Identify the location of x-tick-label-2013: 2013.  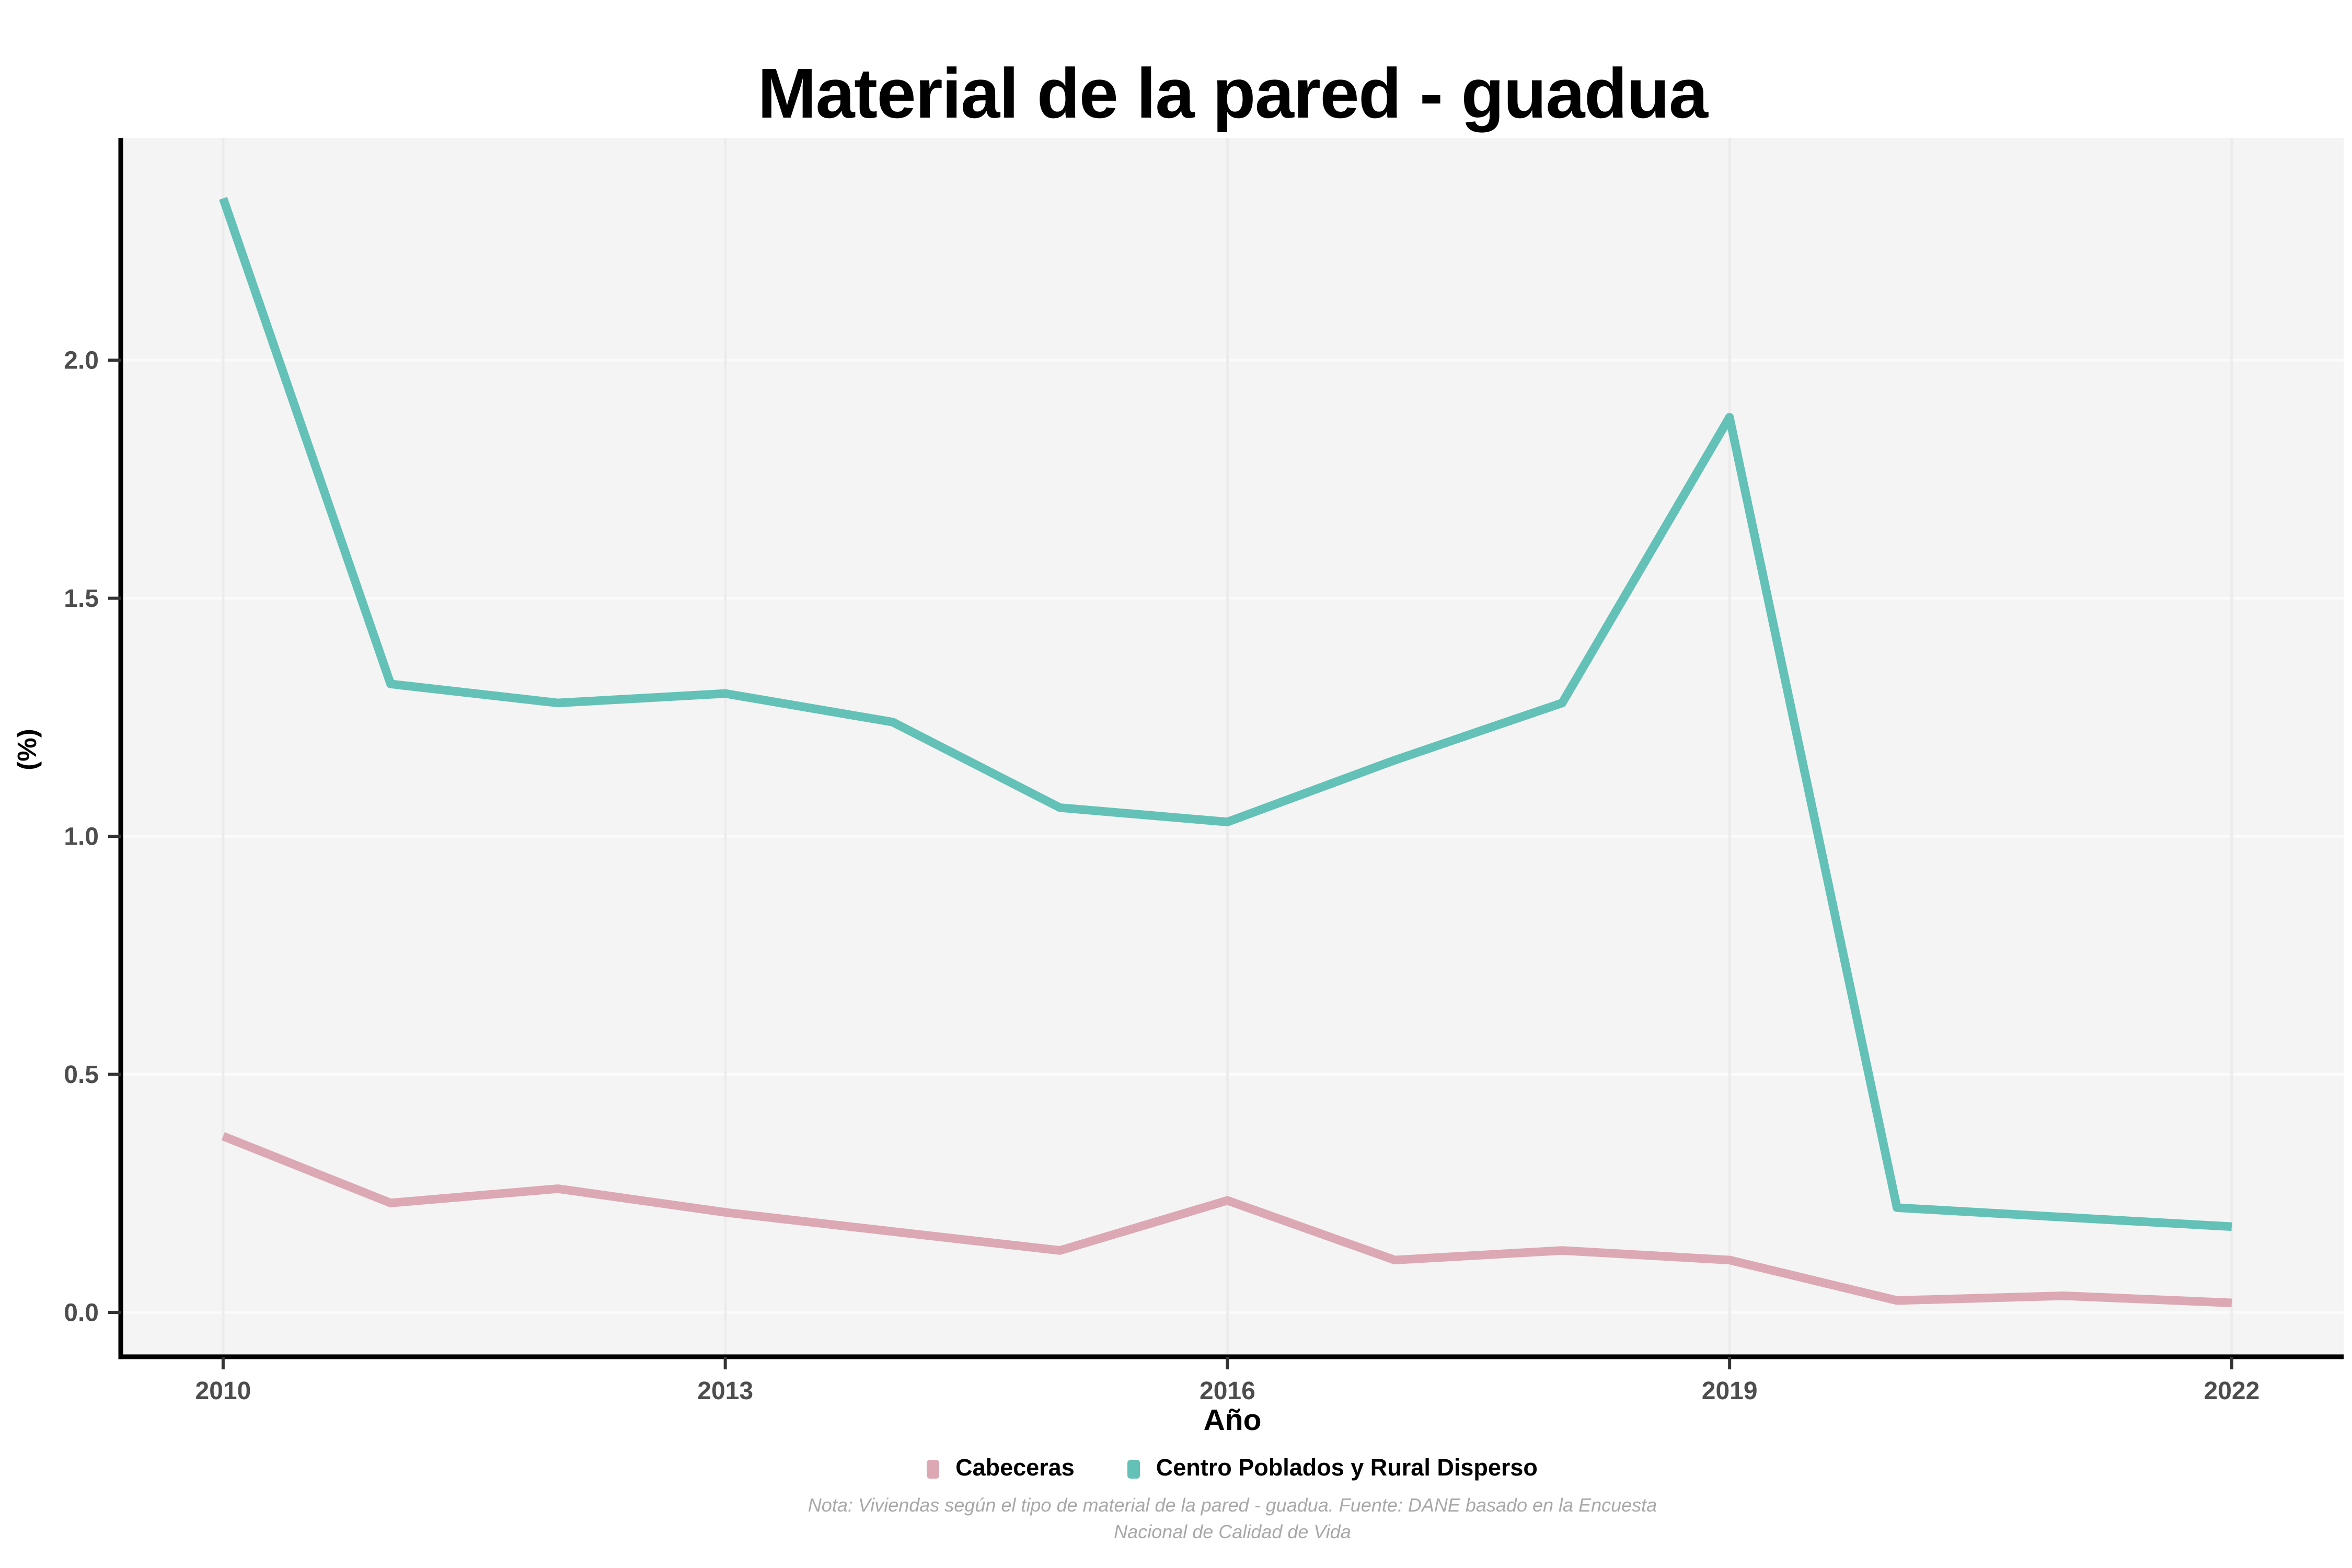
(725, 1391).